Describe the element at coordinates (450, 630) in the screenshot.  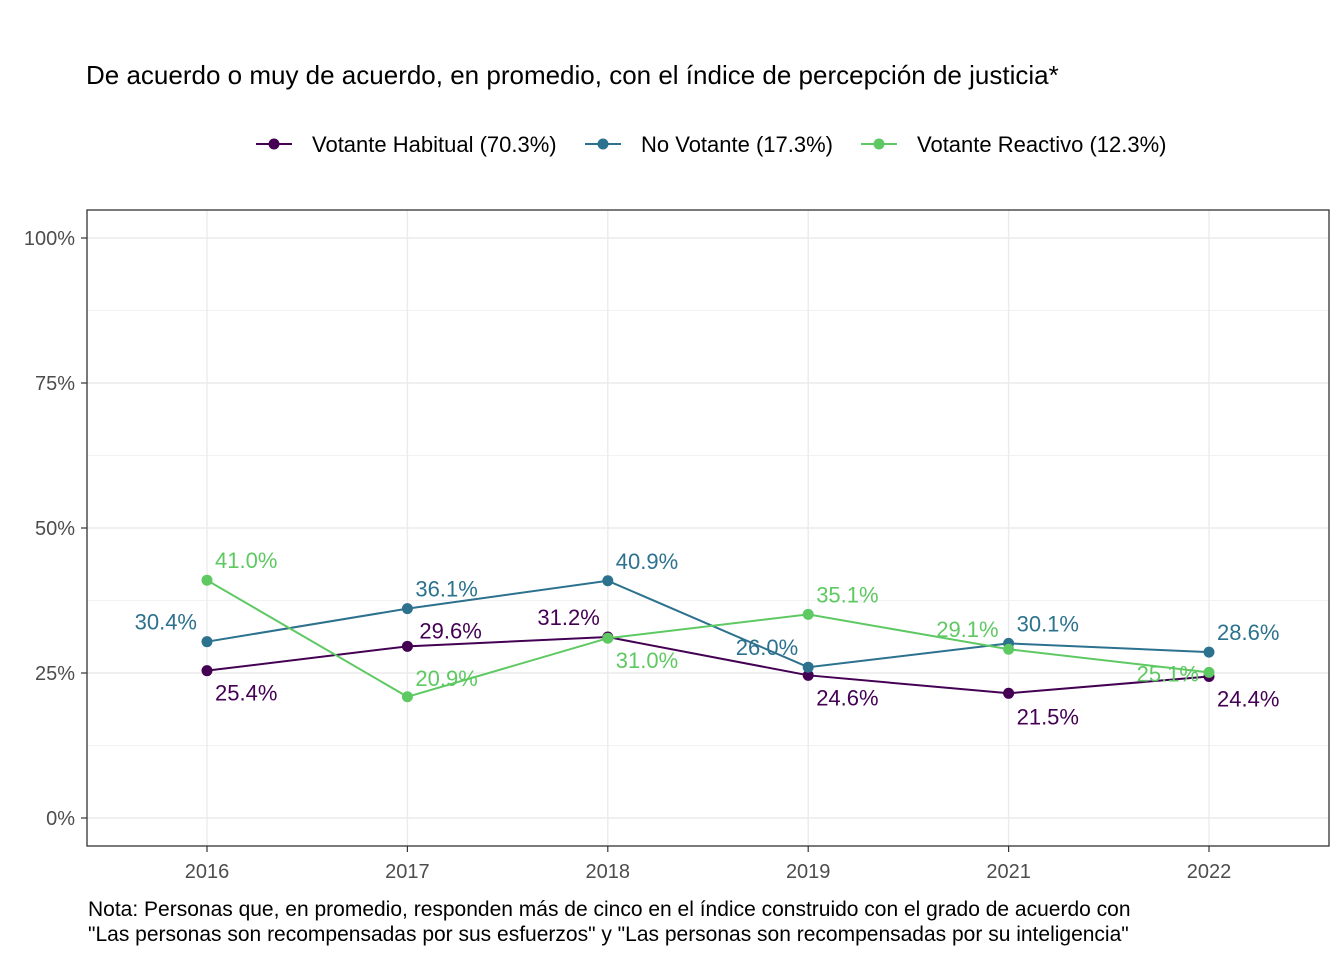
I see `data-label: 29.6%` at that location.